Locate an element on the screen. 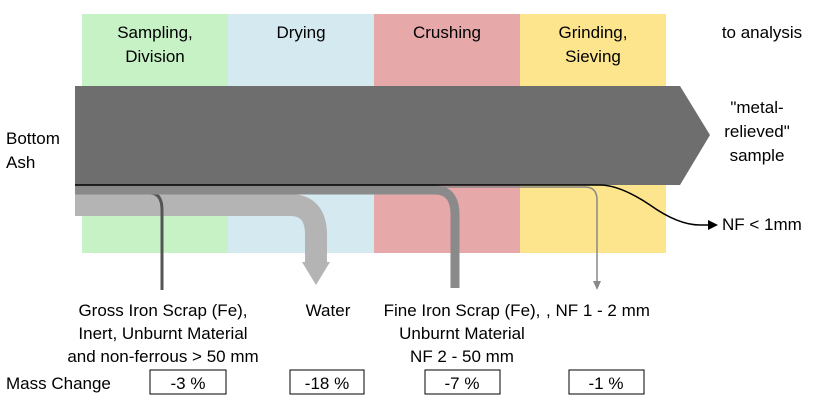 Image resolution: width=835 pixels, height=409 pixels. stage-label: Grinding, Sieving is located at coordinates (593, 44).